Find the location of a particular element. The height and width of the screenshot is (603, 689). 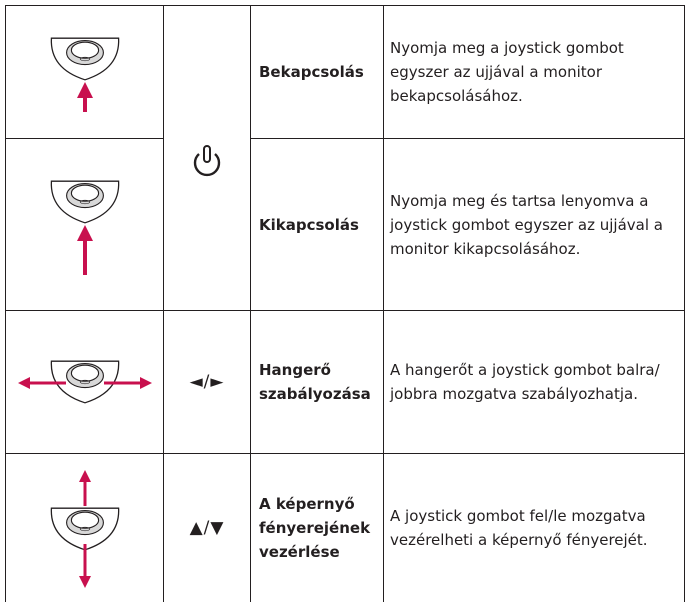

function-name: Kikapcsolás is located at coordinates (309, 224).